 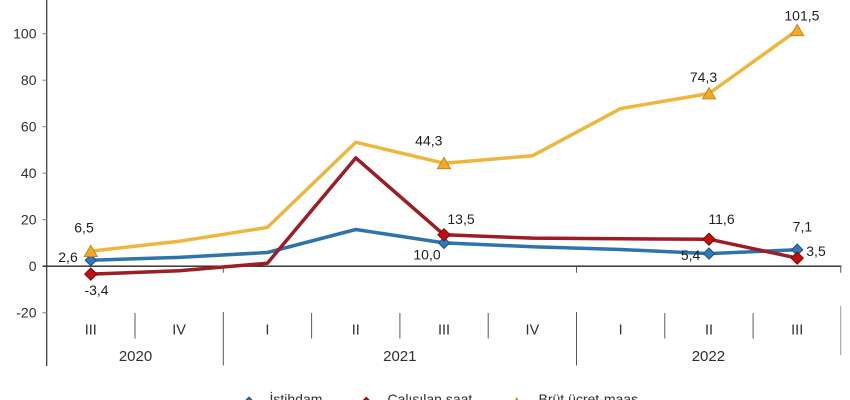 I want to click on svg-text: İstihdam, so click(x=296, y=395).